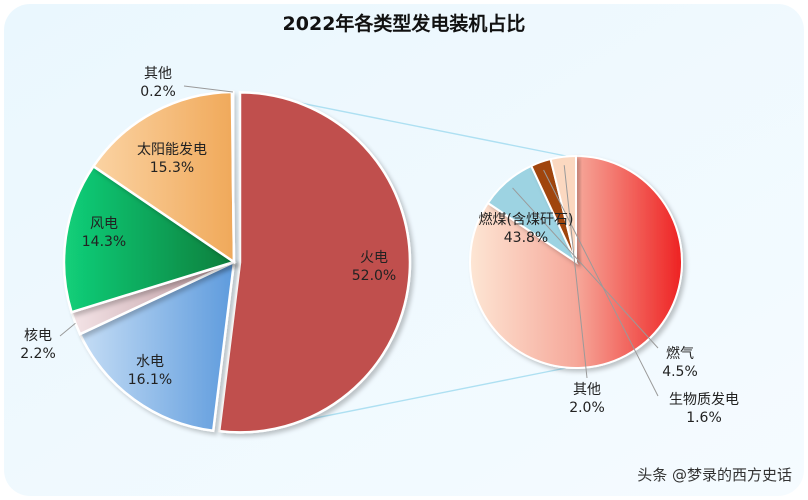 The image size is (808, 500). I want to click on label-hydro: 水电 16.1%, so click(150, 371).